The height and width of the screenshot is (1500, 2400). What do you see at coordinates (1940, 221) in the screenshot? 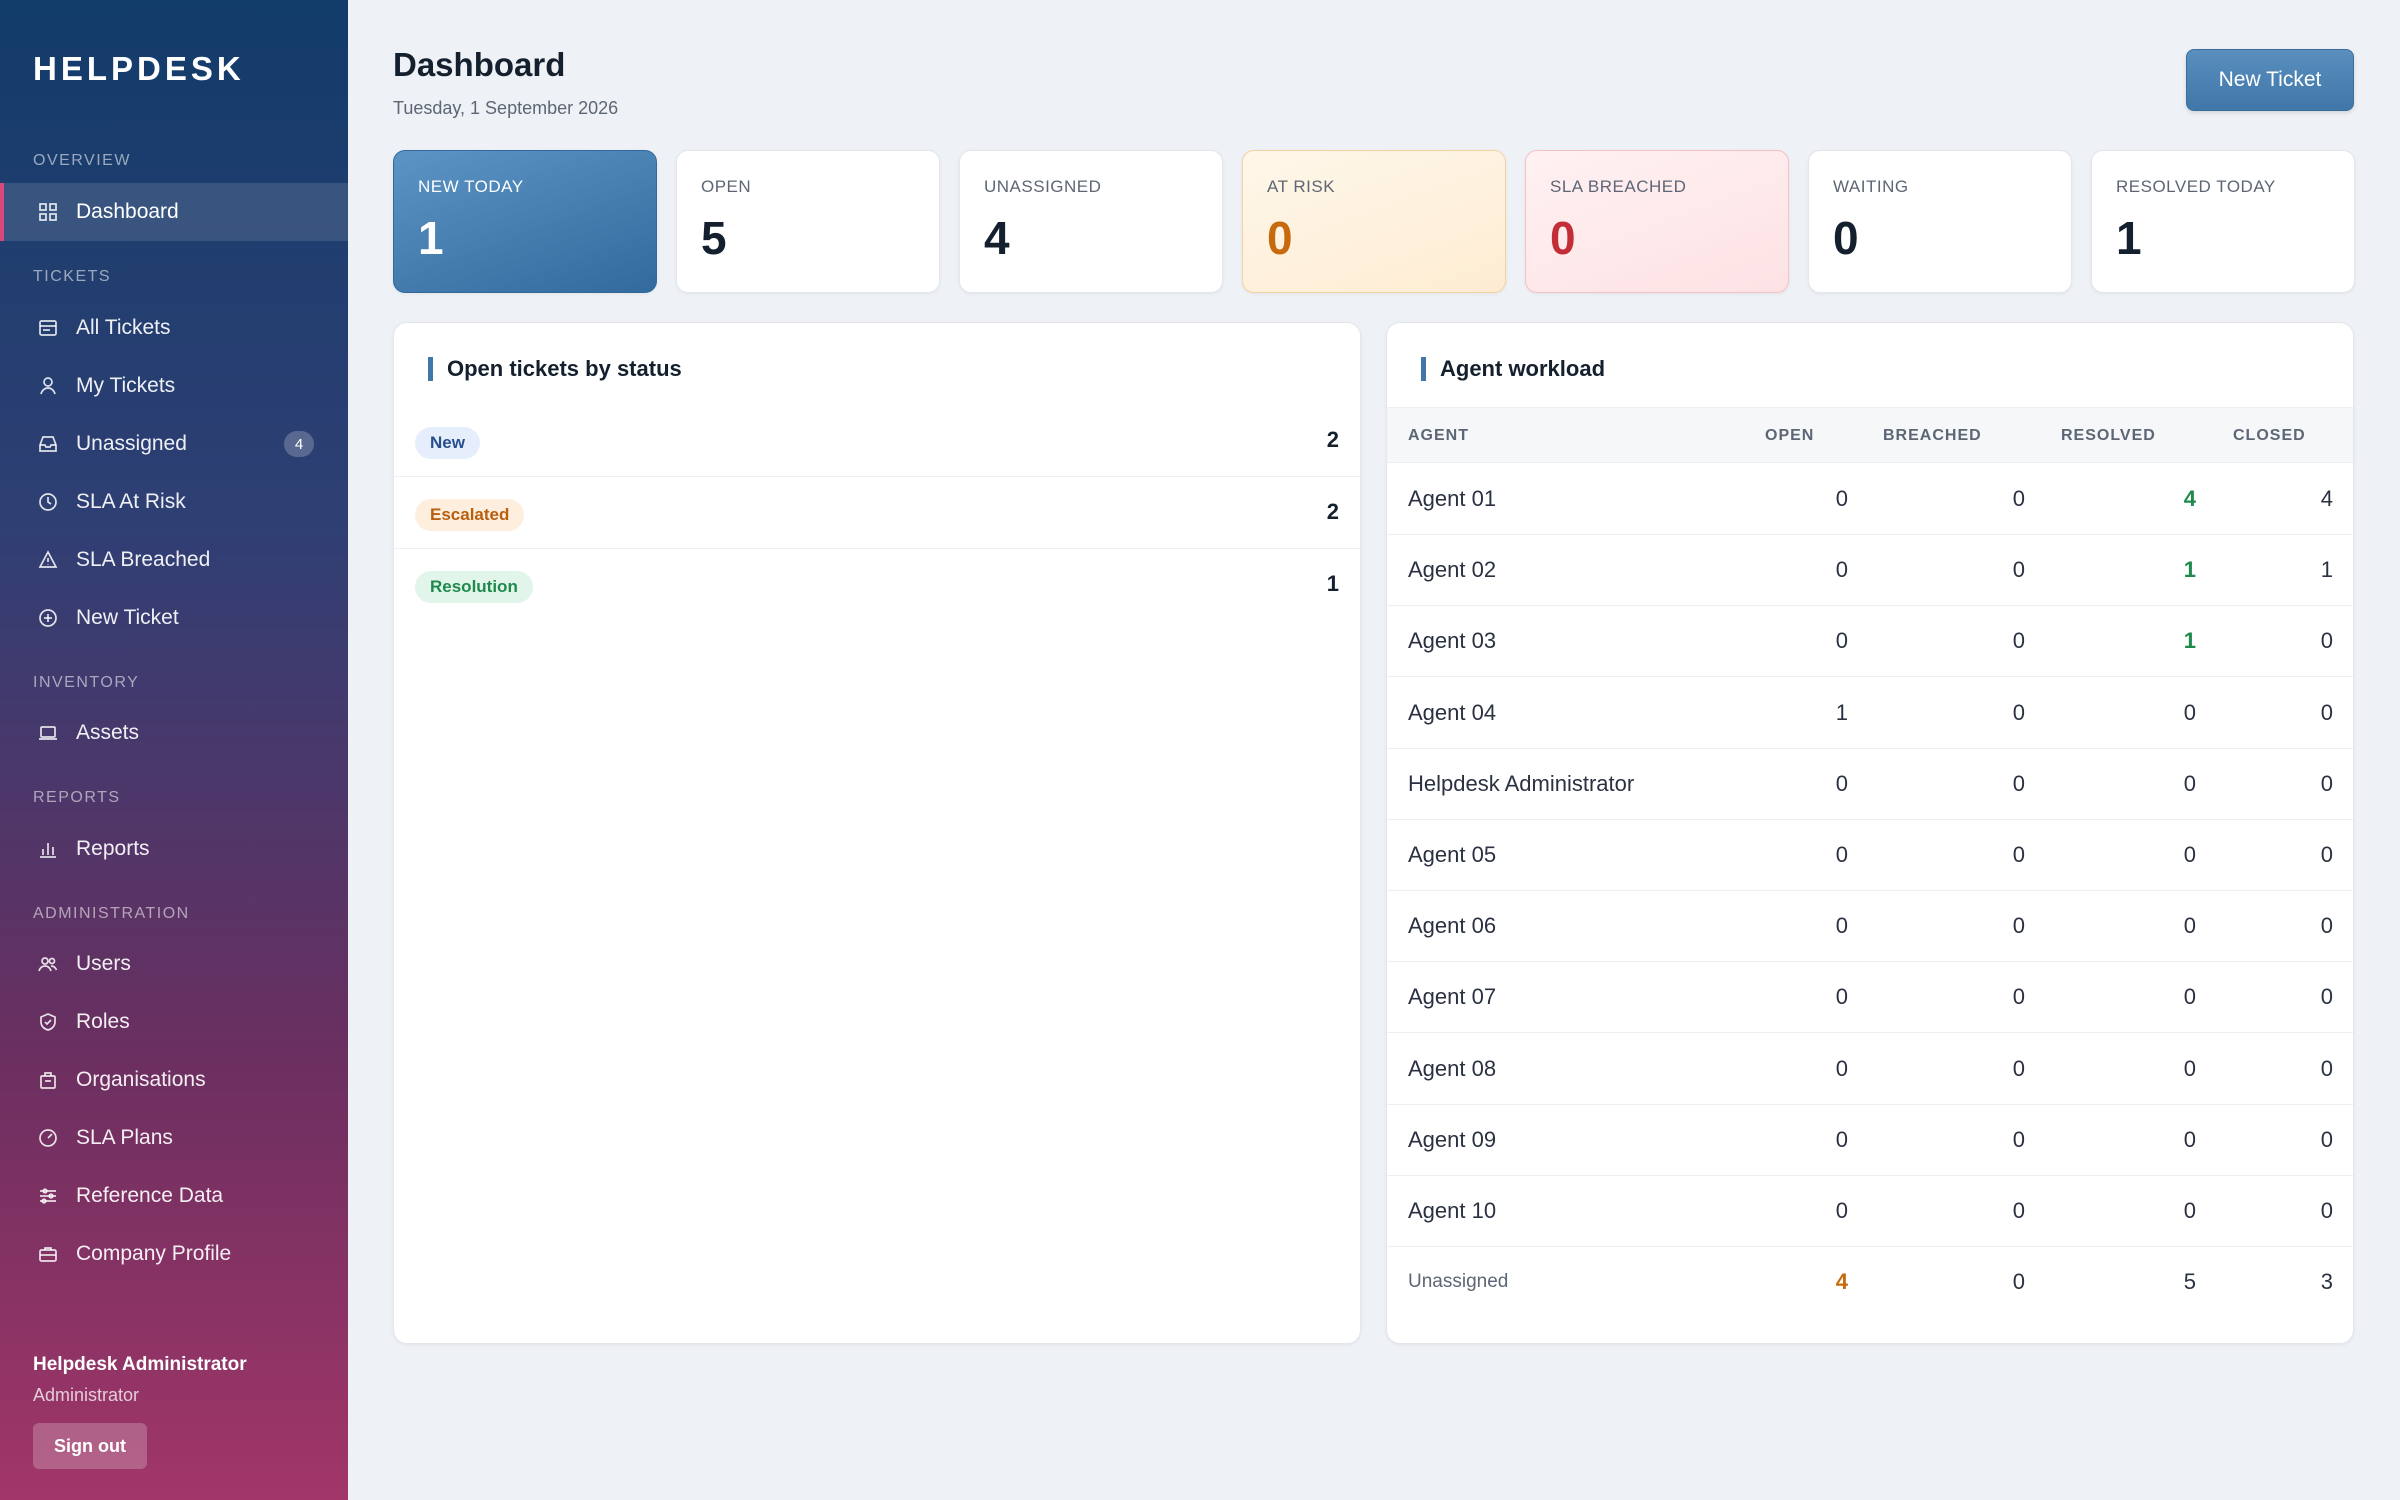
I see `stat-card-waiting: WAITING 0` at bounding box center [1940, 221].